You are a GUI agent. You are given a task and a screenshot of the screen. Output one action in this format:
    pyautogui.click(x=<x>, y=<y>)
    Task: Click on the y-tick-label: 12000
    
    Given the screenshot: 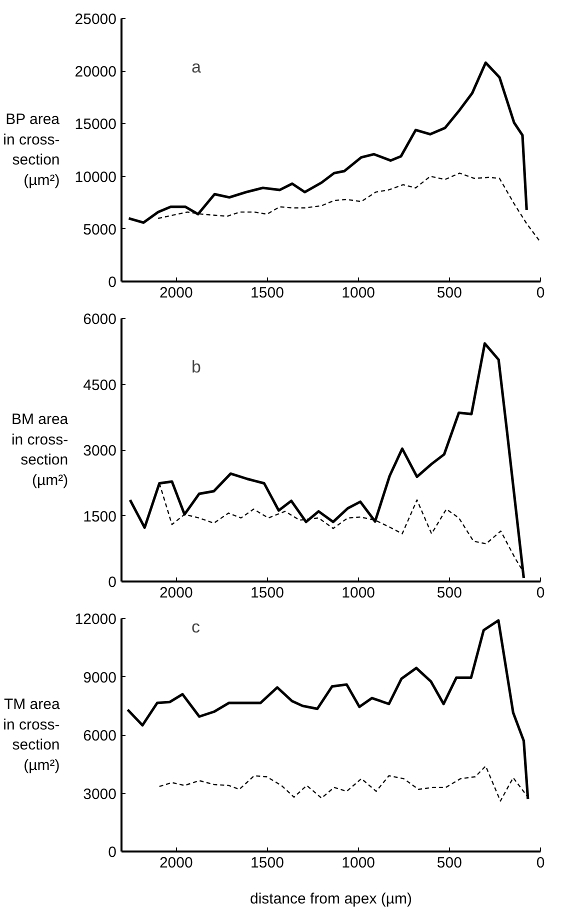 What is the action you would take?
    pyautogui.click(x=95, y=619)
    